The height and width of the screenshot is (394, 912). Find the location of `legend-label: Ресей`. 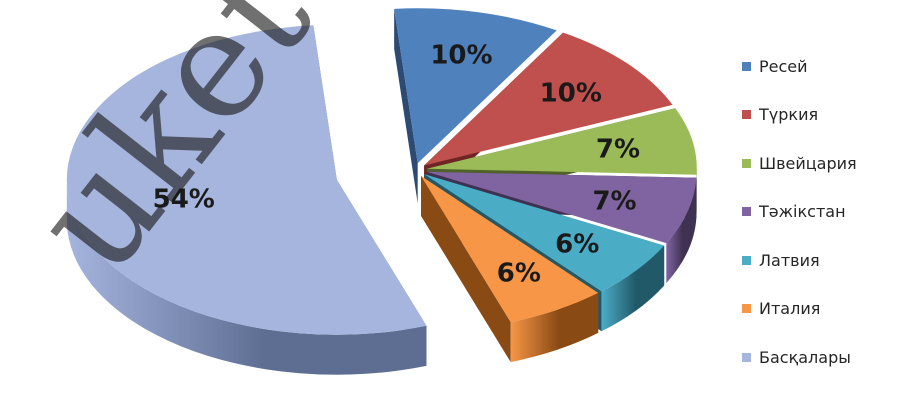

legend-label: Ресей is located at coordinates (783, 66).